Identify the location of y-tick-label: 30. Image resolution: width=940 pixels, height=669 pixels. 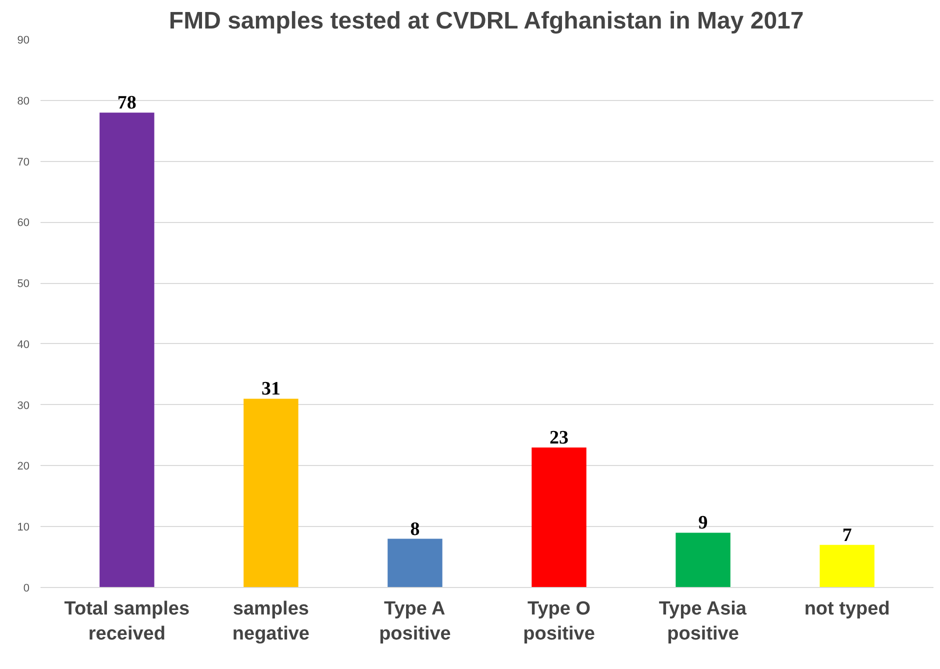
(23, 406).